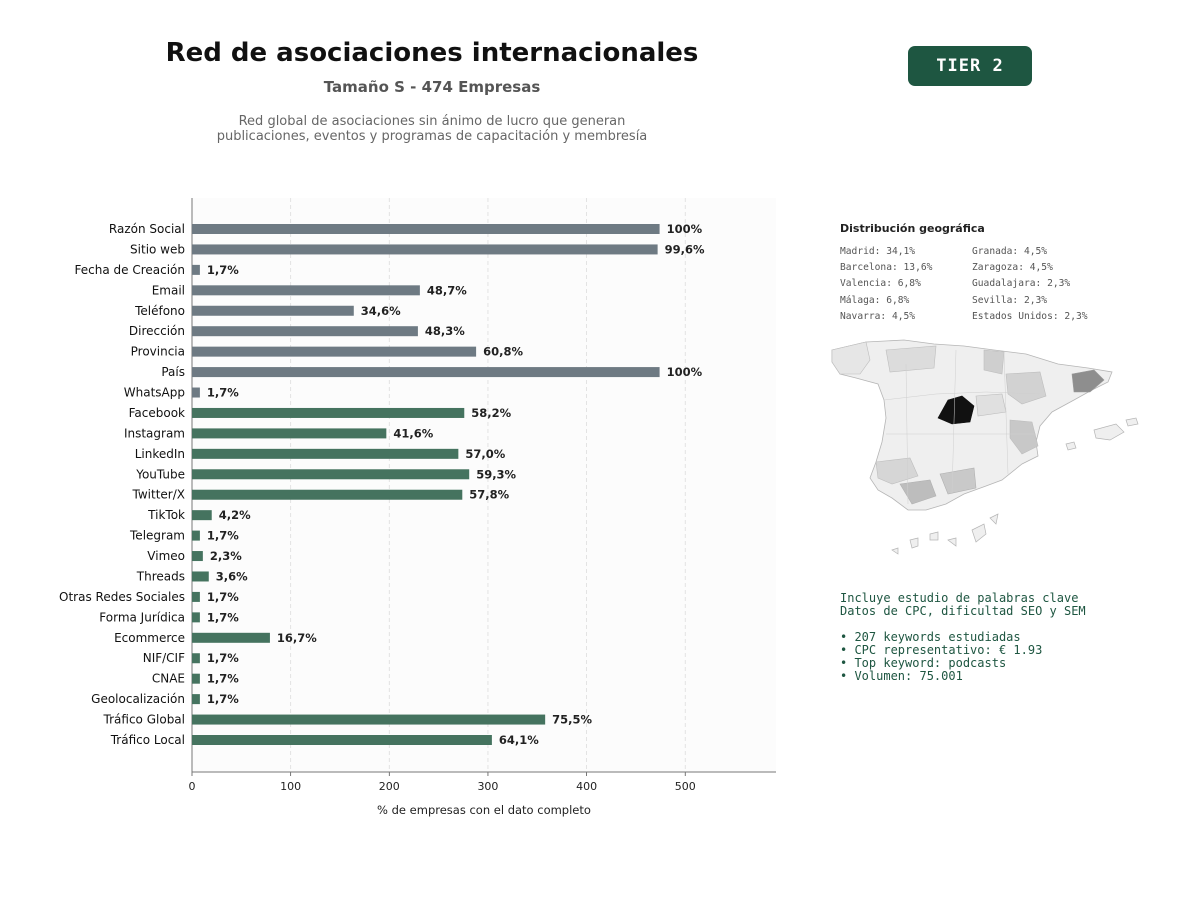 This screenshot has height=900, width=1200. Describe the element at coordinates (878, 316) in the screenshot. I see `geo-item: Navarra: 4,5%` at that location.